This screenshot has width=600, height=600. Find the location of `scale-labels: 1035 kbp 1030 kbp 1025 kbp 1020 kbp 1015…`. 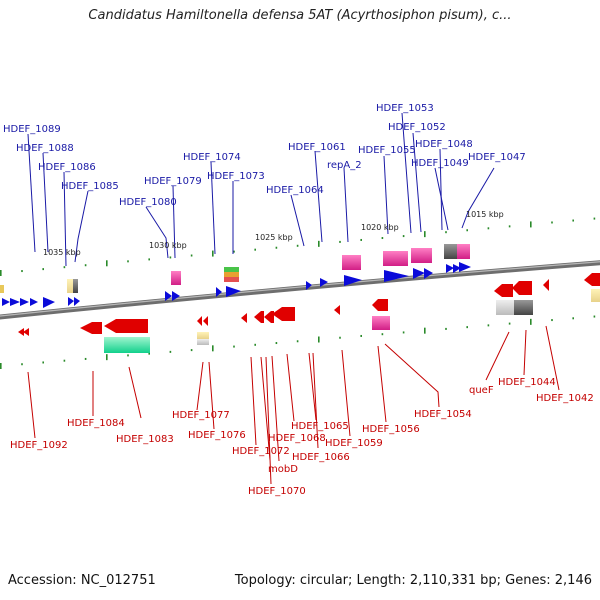

scale-labels: 1035 kbp 1030 kbp 1025 kbp 1020 kbp 1015… is located at coordinates (273, 233).